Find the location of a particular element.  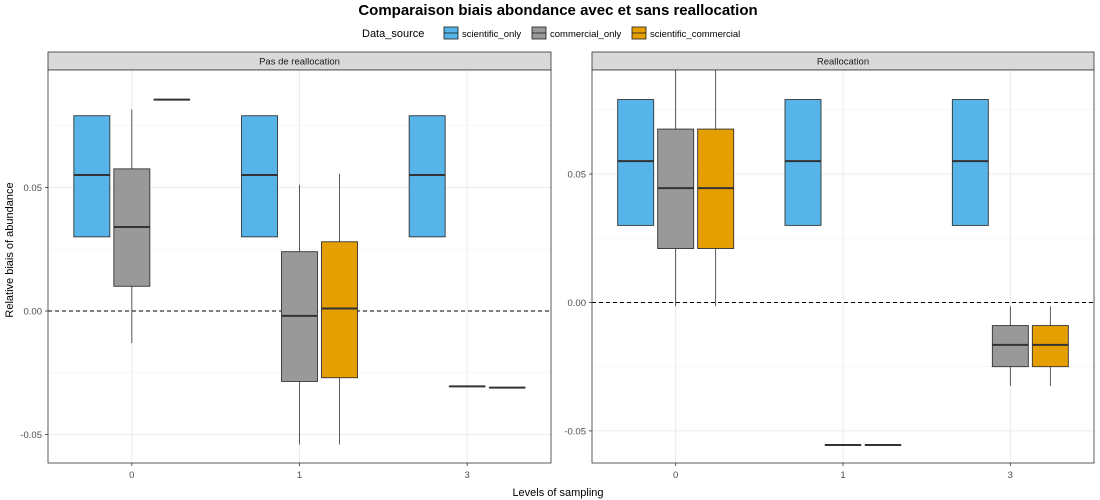

legend-label-commercial-only: commercial_only is located at coordinates (586, 34).